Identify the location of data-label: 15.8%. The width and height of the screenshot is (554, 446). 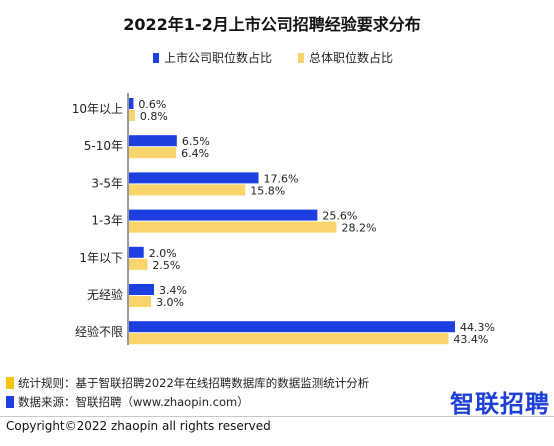
(267, 190).